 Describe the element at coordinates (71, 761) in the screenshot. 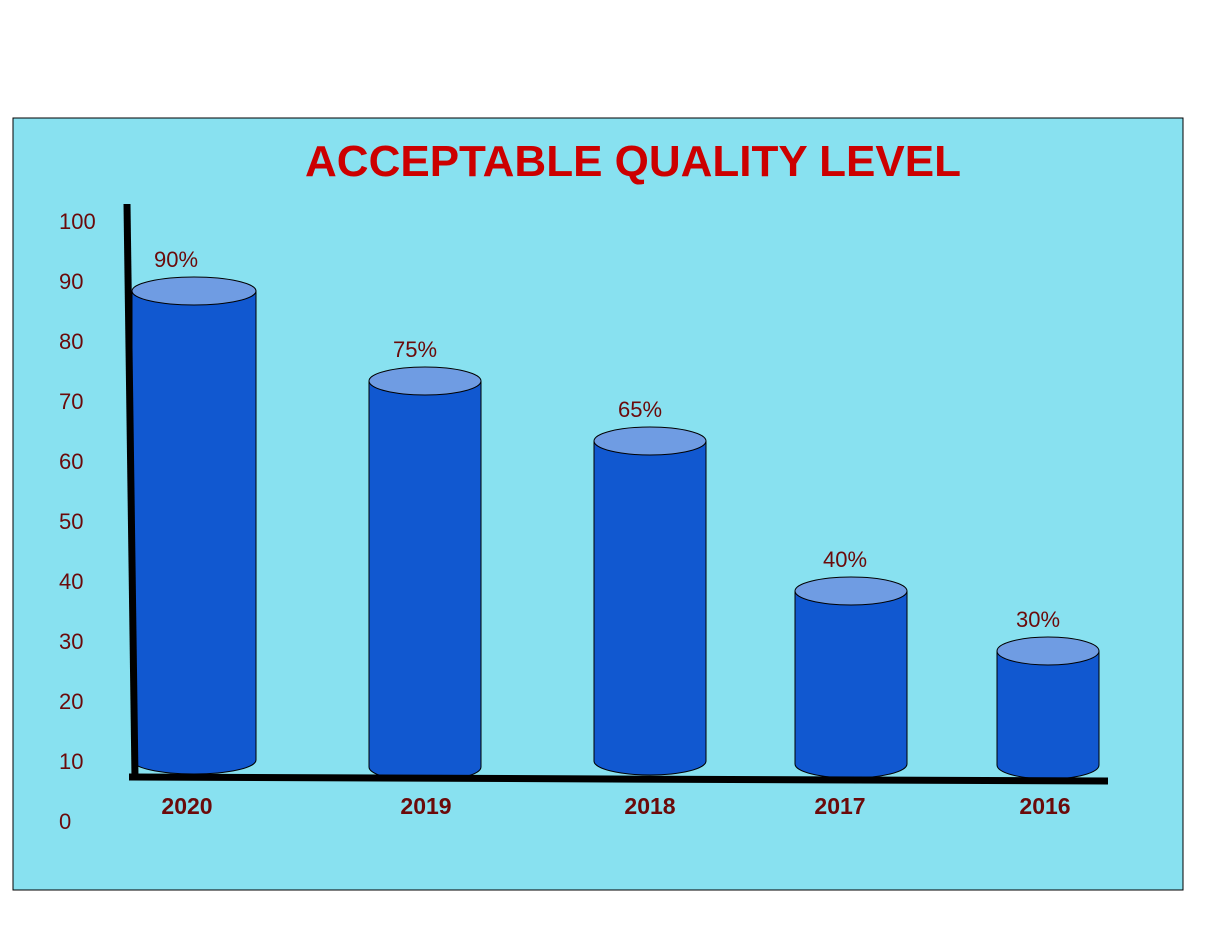

I see `y-tick-label: 10` at that location.